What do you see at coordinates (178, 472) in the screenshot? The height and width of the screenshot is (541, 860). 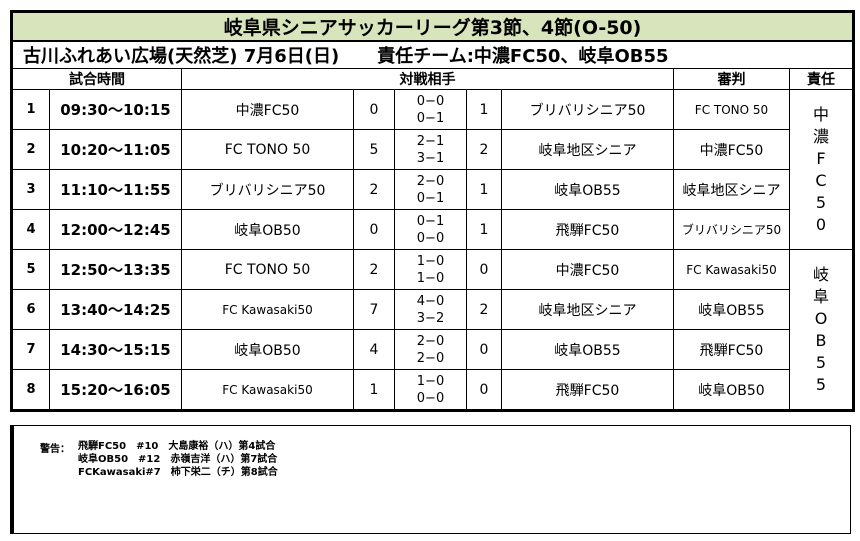 I see `note-line: FCKawasaki#7 柿下栄二（チ）第8試合` at bounding box center [178, 472].